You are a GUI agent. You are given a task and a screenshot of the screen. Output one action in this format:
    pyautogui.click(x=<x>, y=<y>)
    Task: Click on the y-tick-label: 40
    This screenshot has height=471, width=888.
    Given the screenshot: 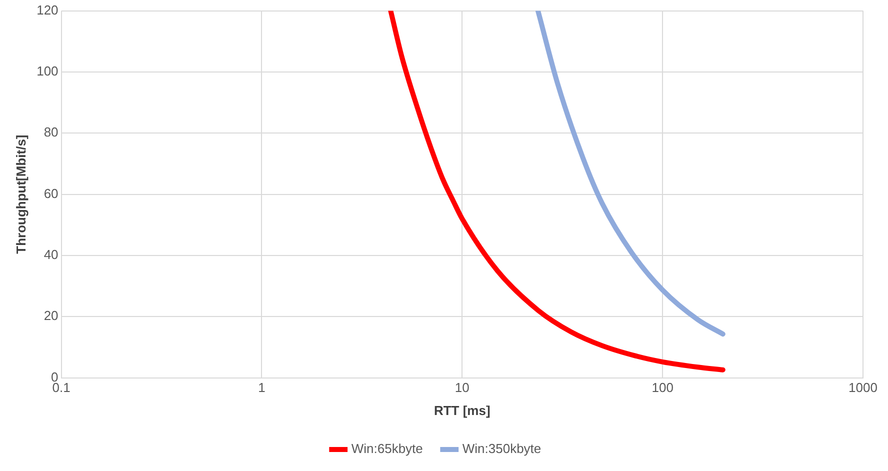 What is the action you would take?
    pyautogui.click(x=51, y=254)
    